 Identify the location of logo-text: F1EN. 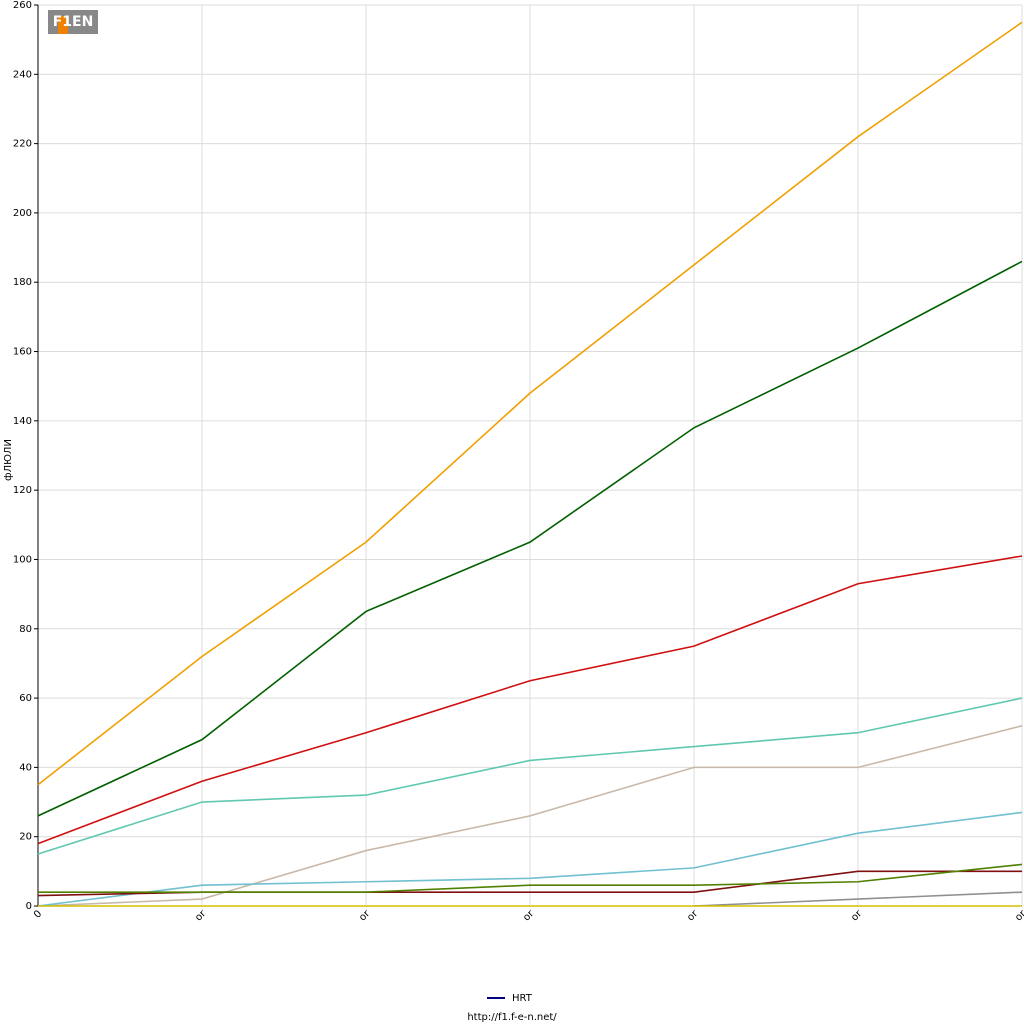
(73, 22).